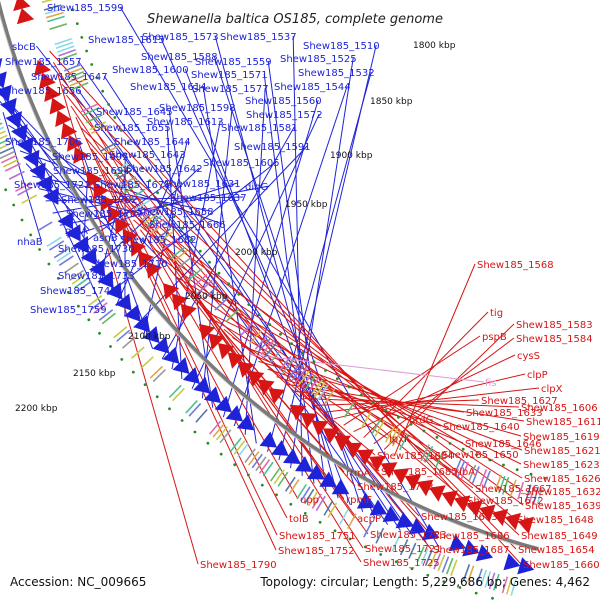 This screenshot has width=600, height=600. I want to click on tick-label: 2000 kbp, so click(256, 253).